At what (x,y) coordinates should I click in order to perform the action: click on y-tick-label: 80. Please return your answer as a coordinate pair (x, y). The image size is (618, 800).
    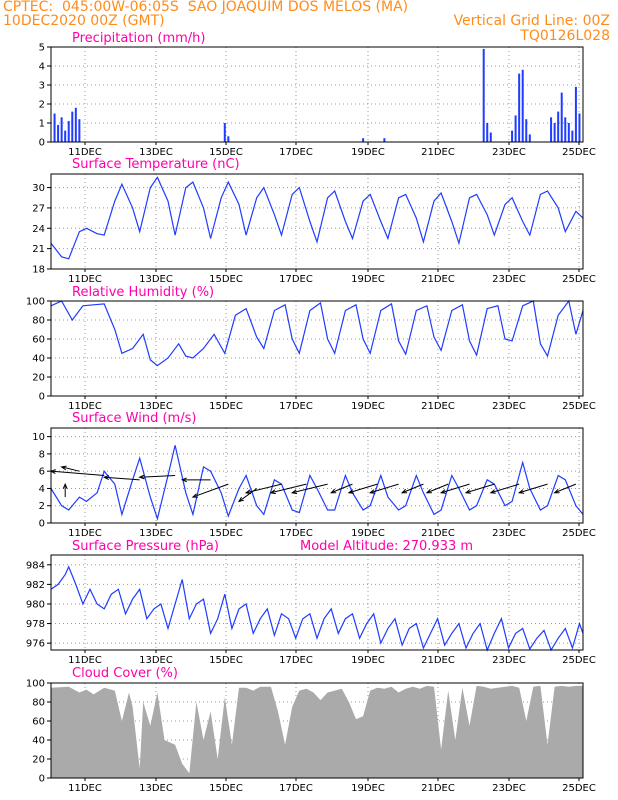
    Looking at the image, I should click on (38, 321).